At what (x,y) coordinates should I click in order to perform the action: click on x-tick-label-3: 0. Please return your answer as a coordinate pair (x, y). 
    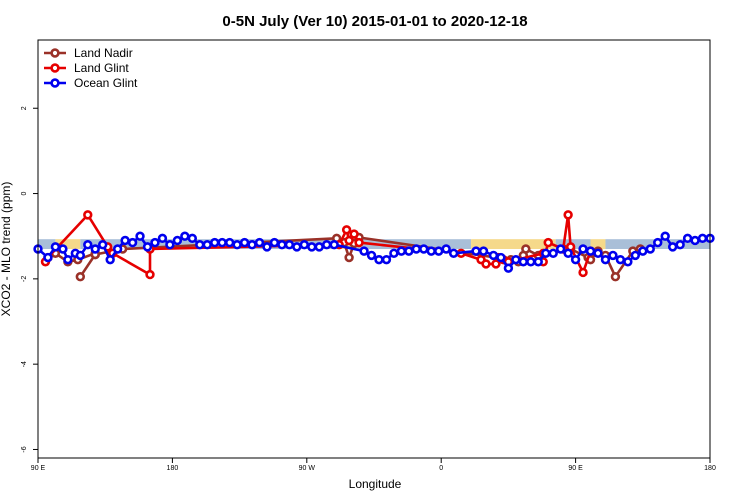
    Looking at the image, I should click on (441, 468).